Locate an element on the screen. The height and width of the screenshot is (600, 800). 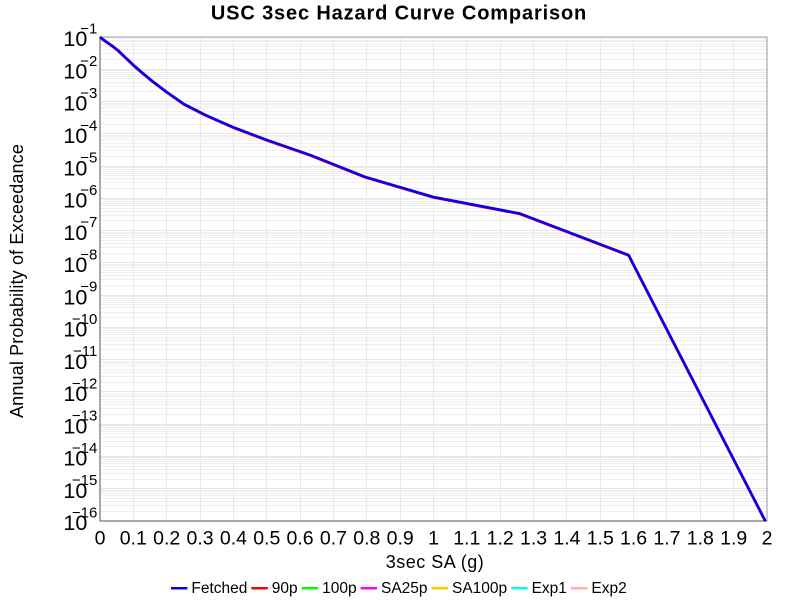
svg-text: 1.6 is located at coordinates (633, 539).